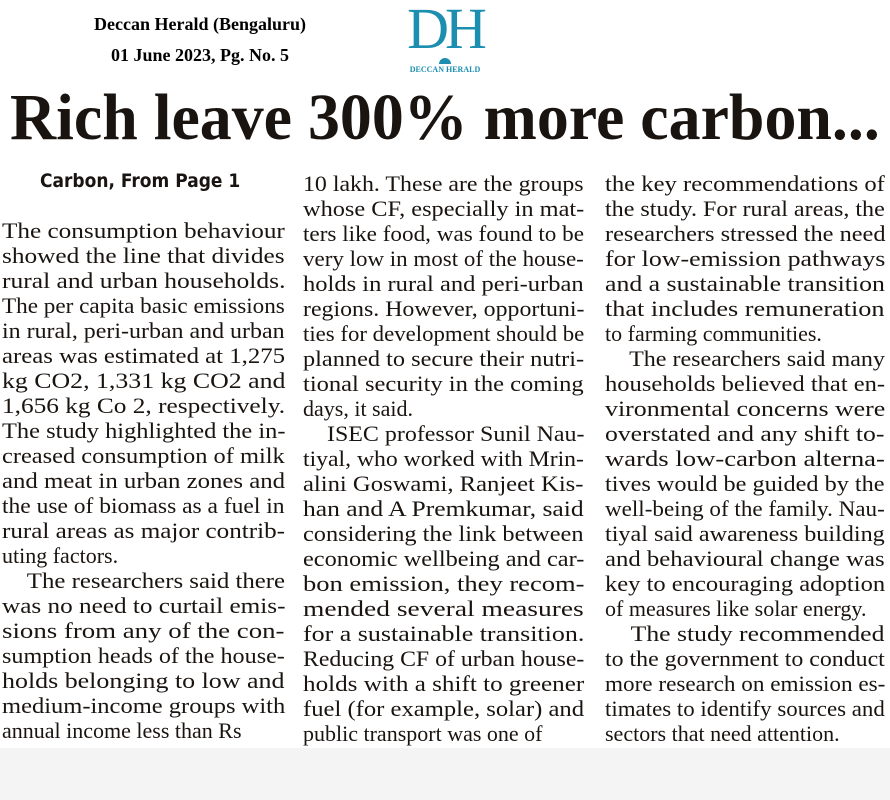 The width and height of the screenshot is (890, 800). I want to click on logo-mark: DH, so click(447, 30).